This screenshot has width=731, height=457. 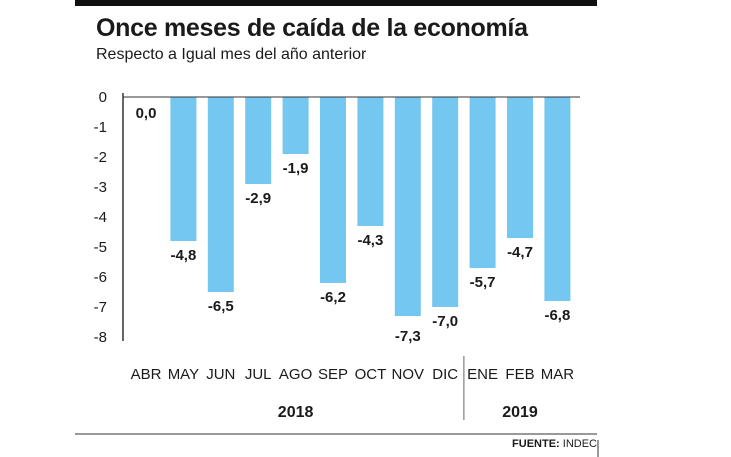 What do you see at coordinates (296, 412) in the screenshot?
I see `year-label: 2018` at bounding box center [296, 412].